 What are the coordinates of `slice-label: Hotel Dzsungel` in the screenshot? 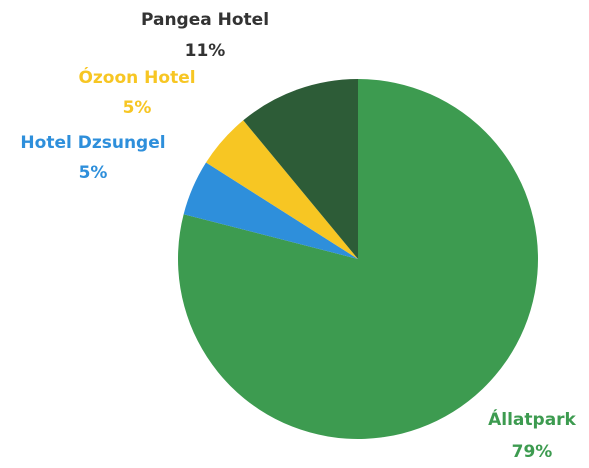 It's located at (92, 143).